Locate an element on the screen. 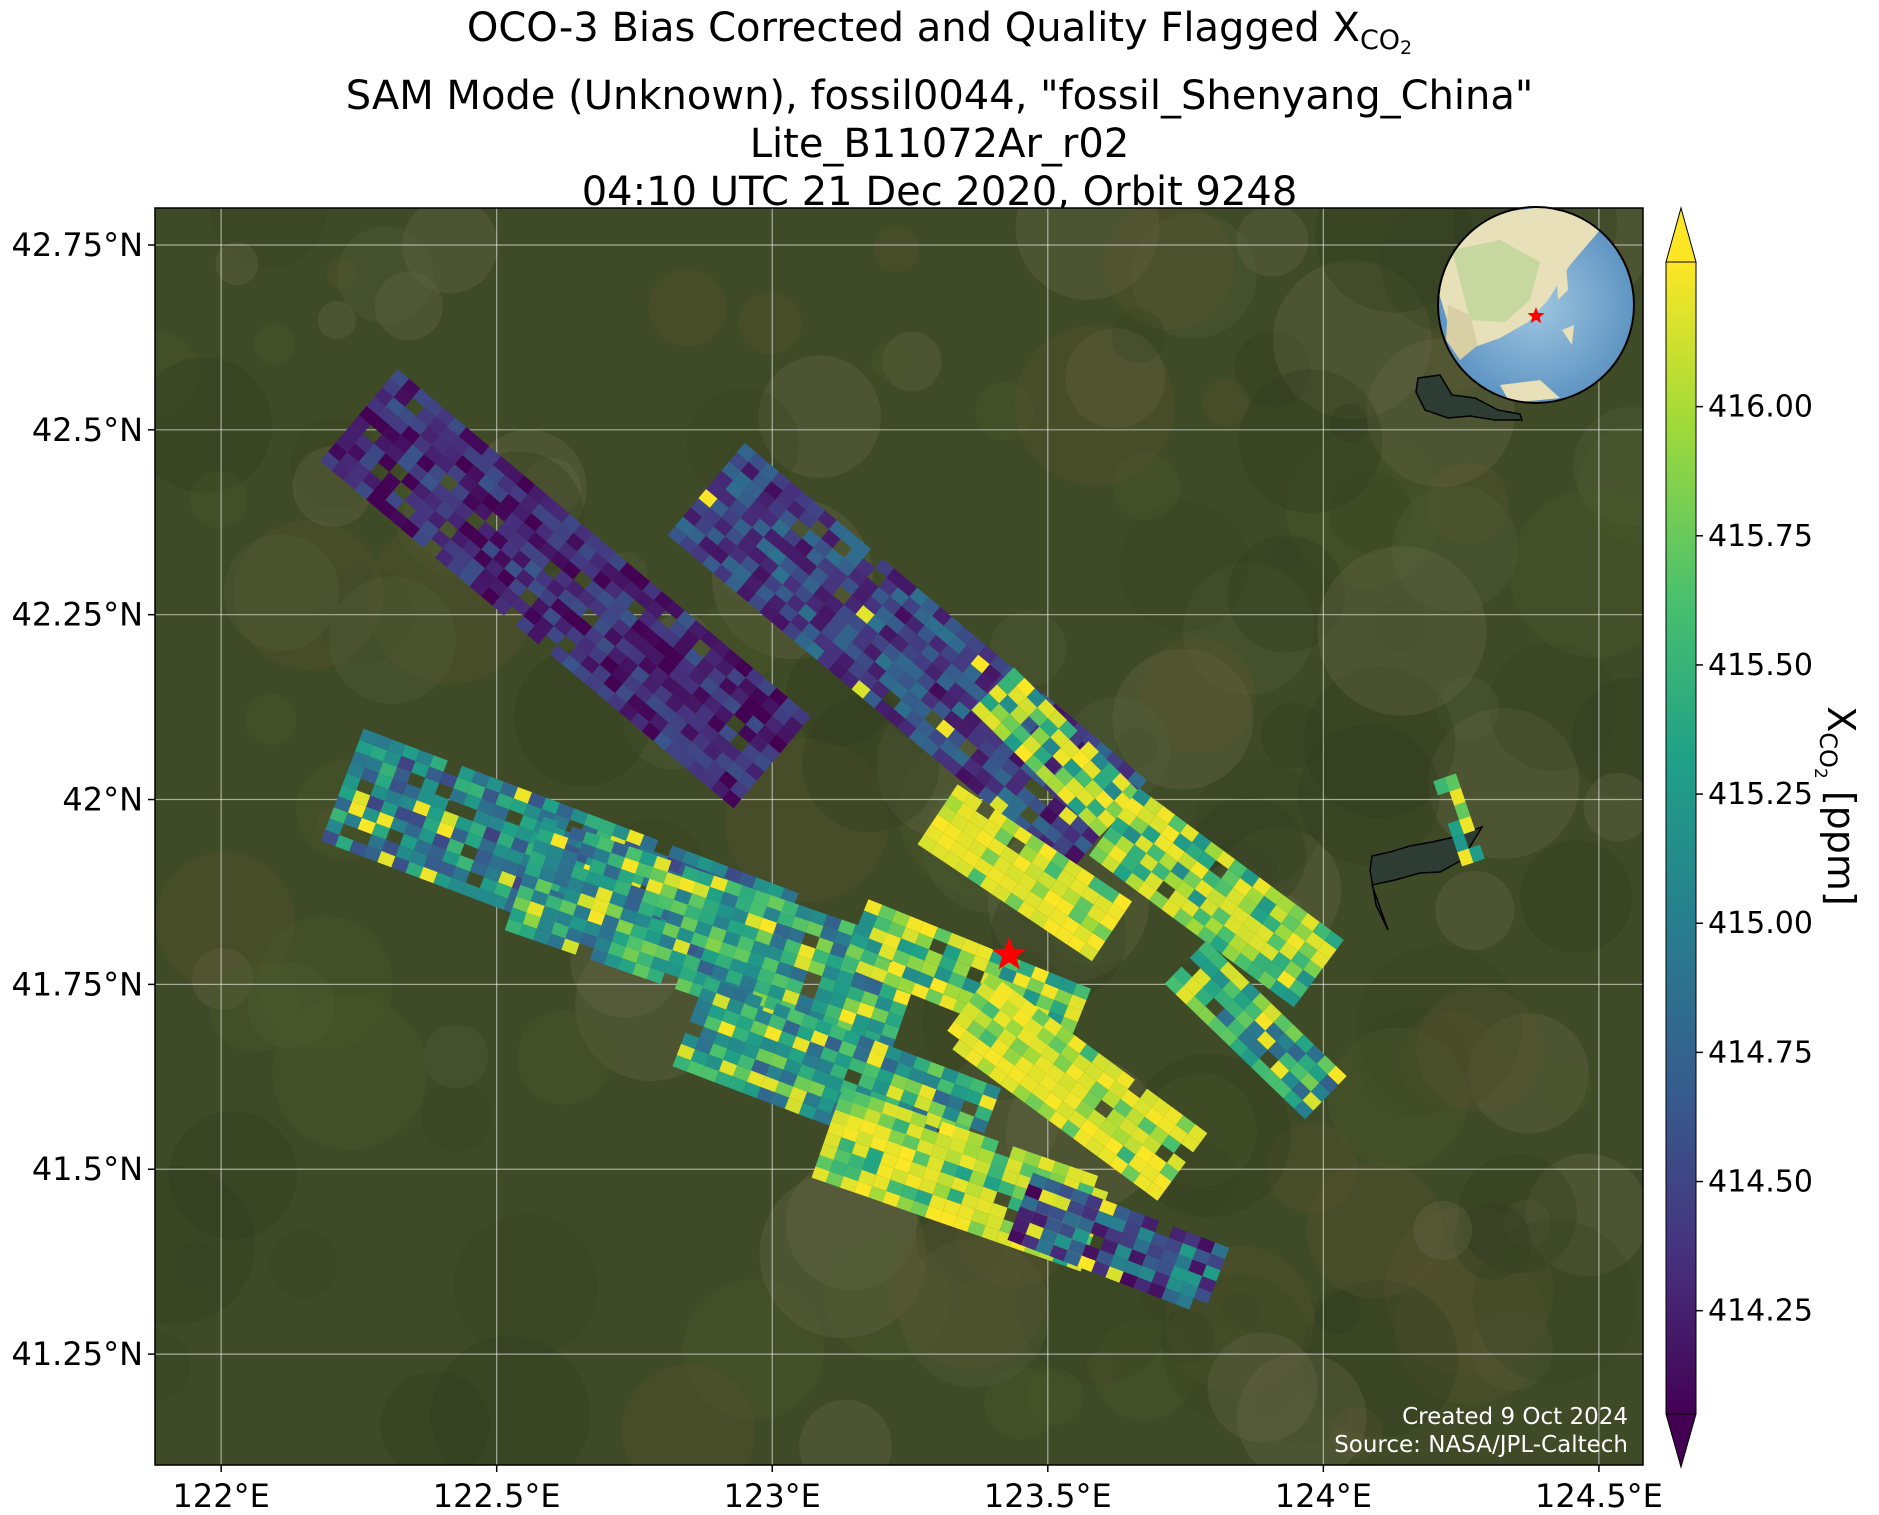 This screenshot has height=1515, width=1879. colorbar-extend-high is located at coordinates (1681, 234).